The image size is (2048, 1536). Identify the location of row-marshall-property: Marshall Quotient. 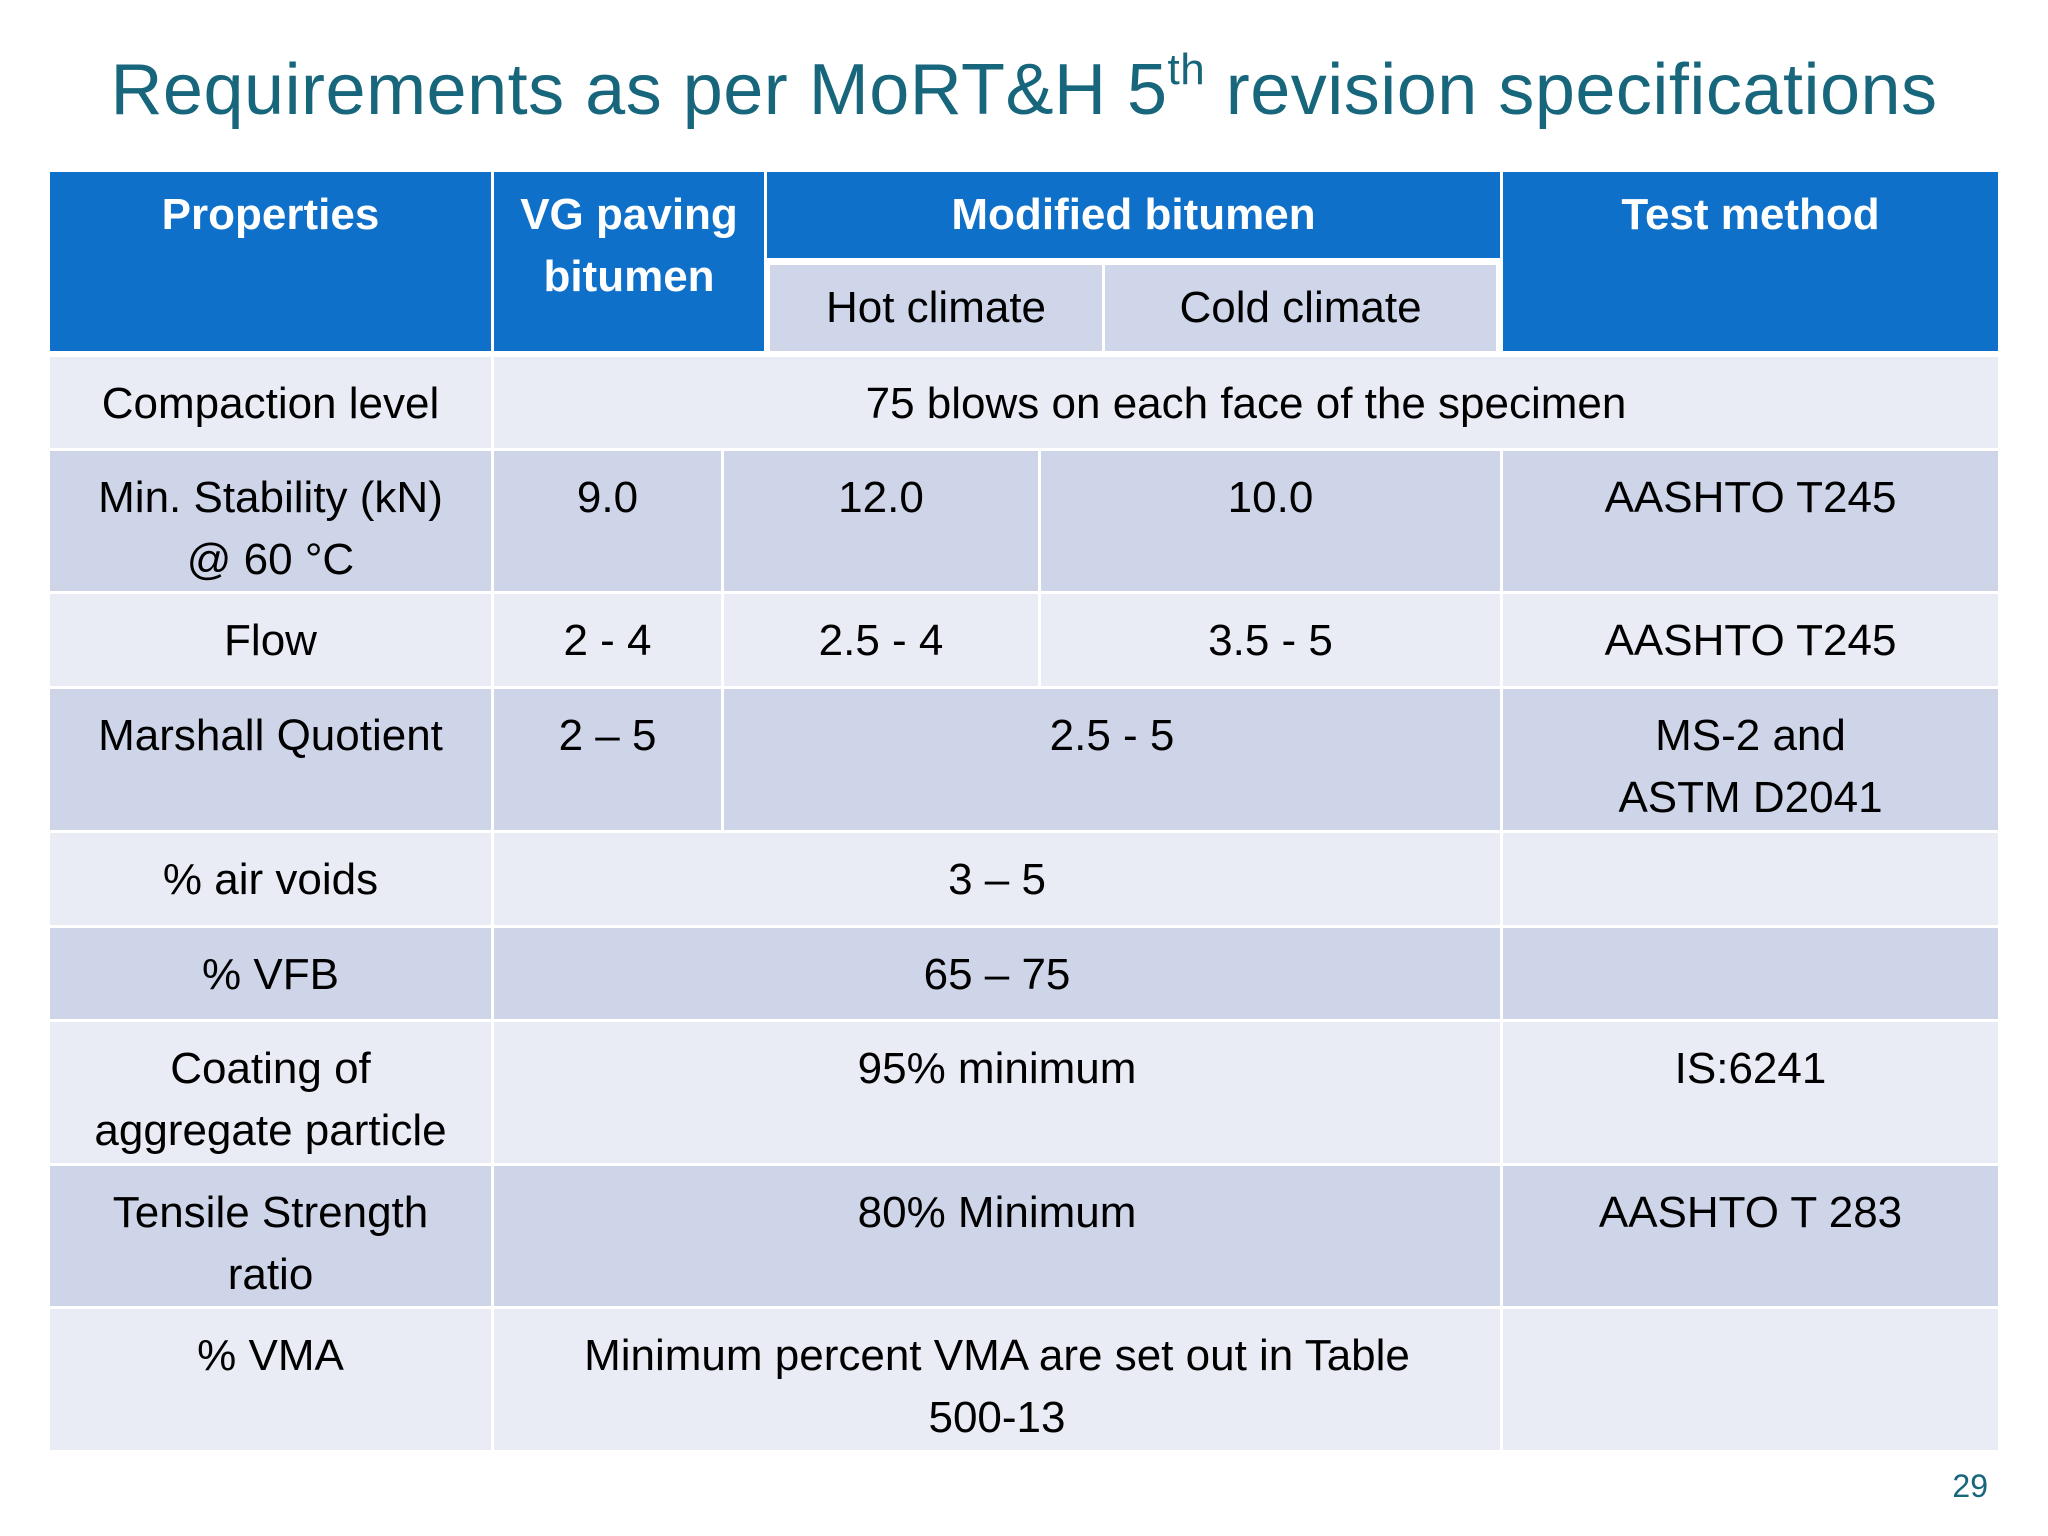
(270, 759).